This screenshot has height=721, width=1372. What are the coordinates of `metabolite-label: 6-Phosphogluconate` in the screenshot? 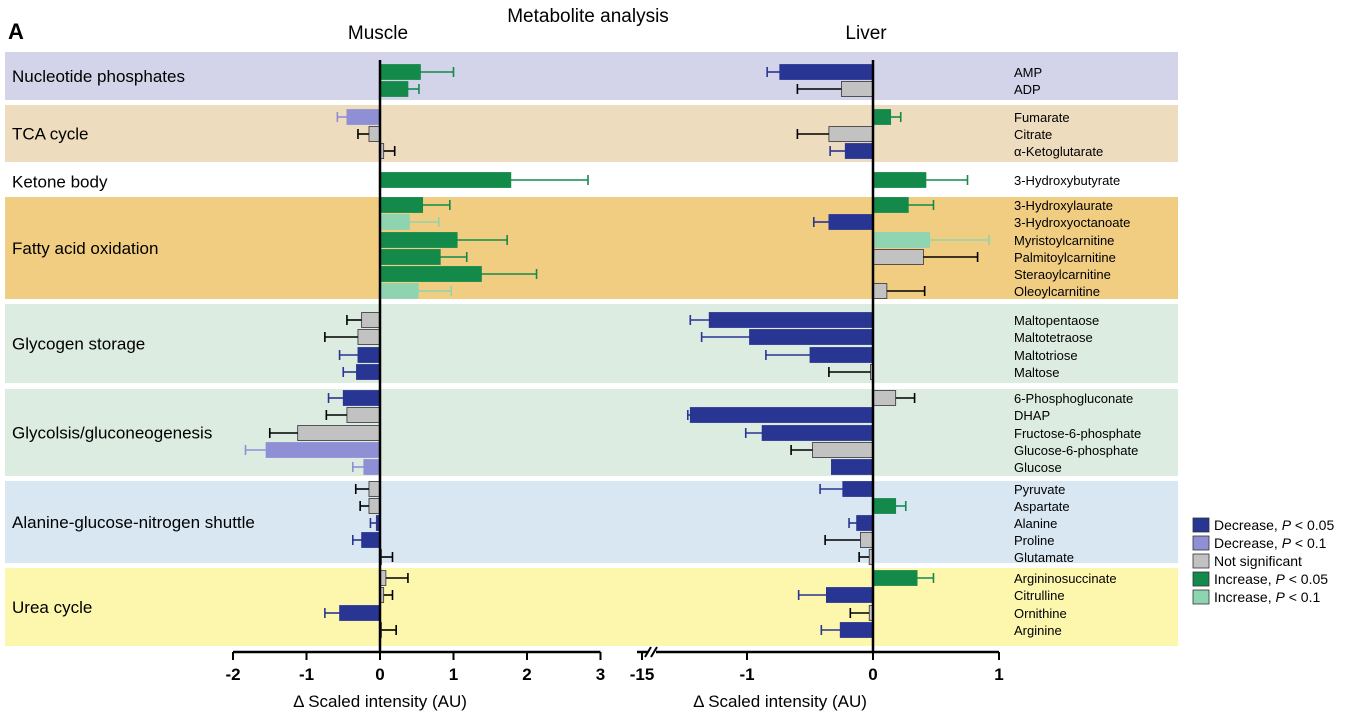 It's located at (1073, 398).